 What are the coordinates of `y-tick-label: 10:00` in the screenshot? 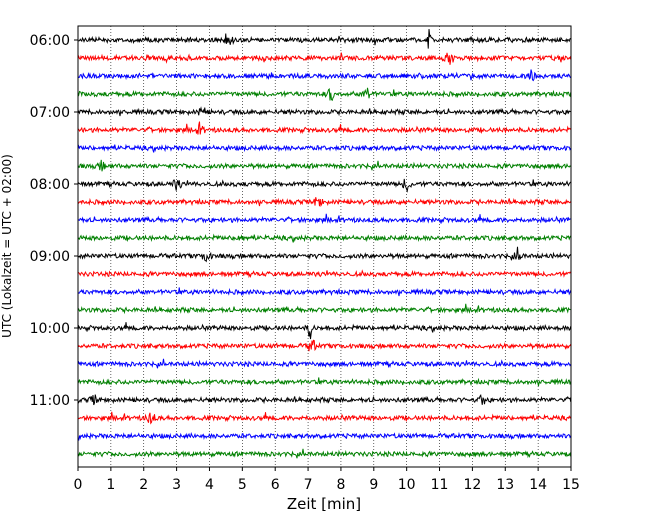 It's located at (50, 329).